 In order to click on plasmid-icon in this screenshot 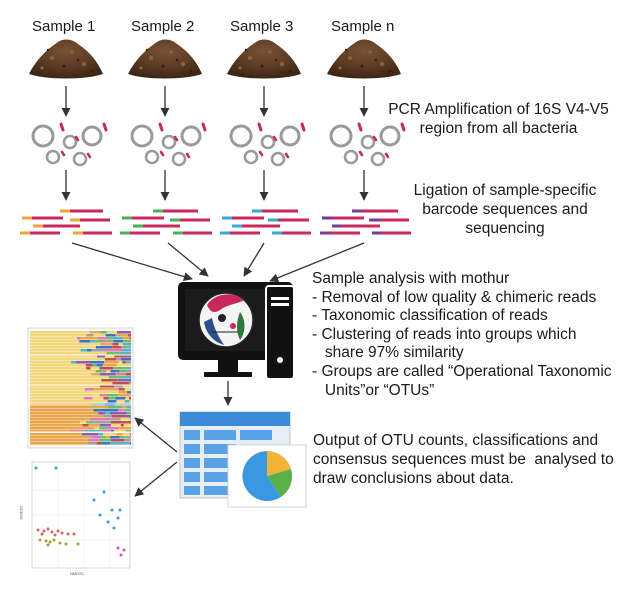, I will do `click(367, 144)`.